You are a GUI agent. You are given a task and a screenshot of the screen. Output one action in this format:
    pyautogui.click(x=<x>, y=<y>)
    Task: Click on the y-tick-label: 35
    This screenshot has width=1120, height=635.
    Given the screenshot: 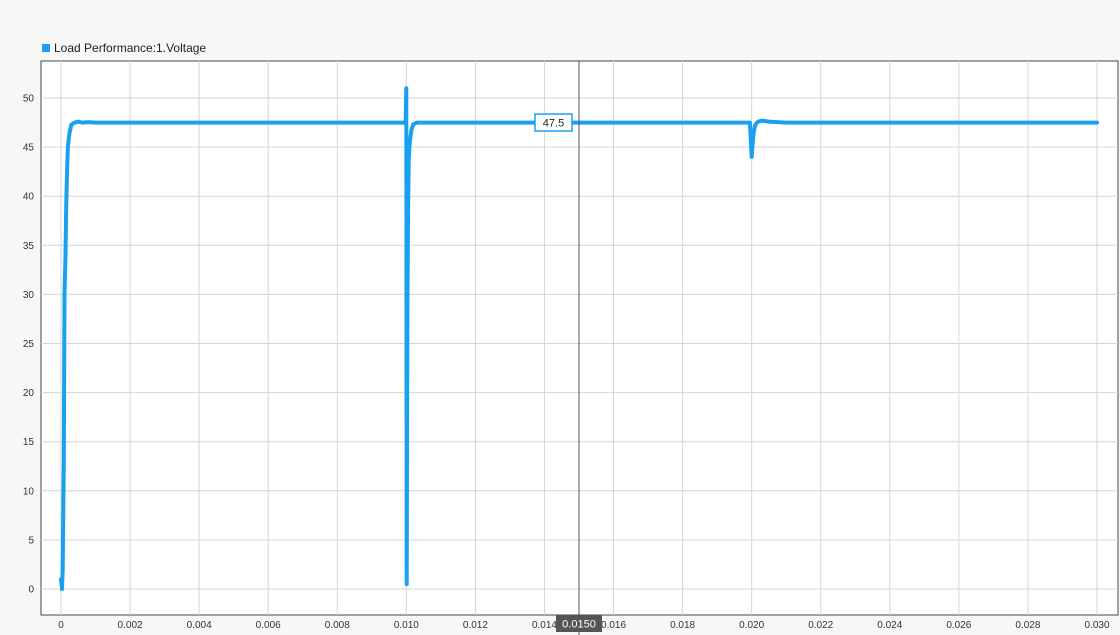 What is the action you would take?
    pyautogui.click(x=29, y=246)
    